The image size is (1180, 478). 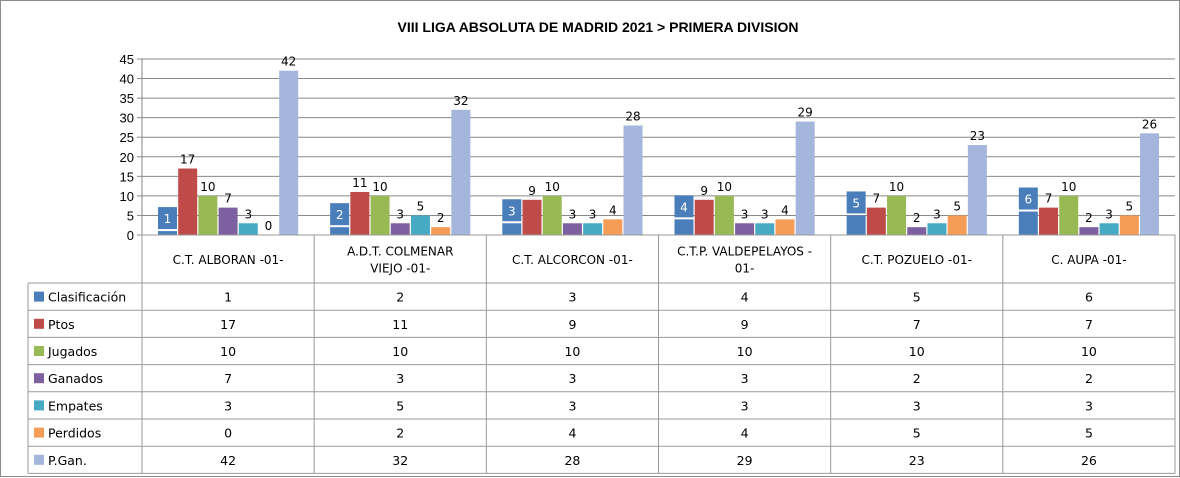 I want to click on table-cell: 29, so click(x=745, y=460).